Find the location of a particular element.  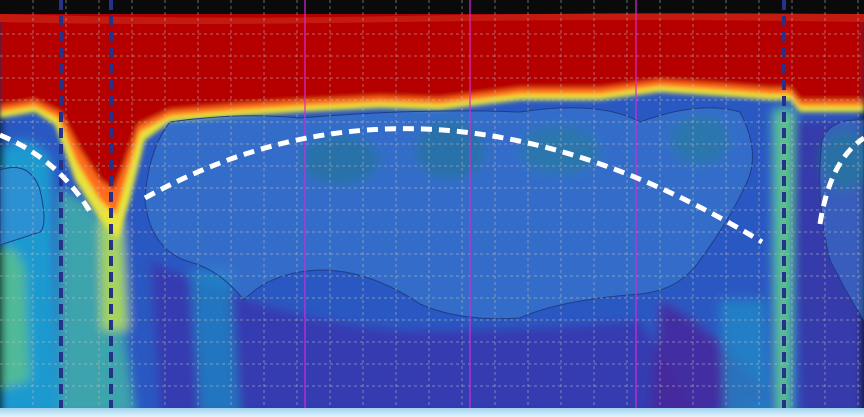

significance-region is located at coordinates (841, 220).